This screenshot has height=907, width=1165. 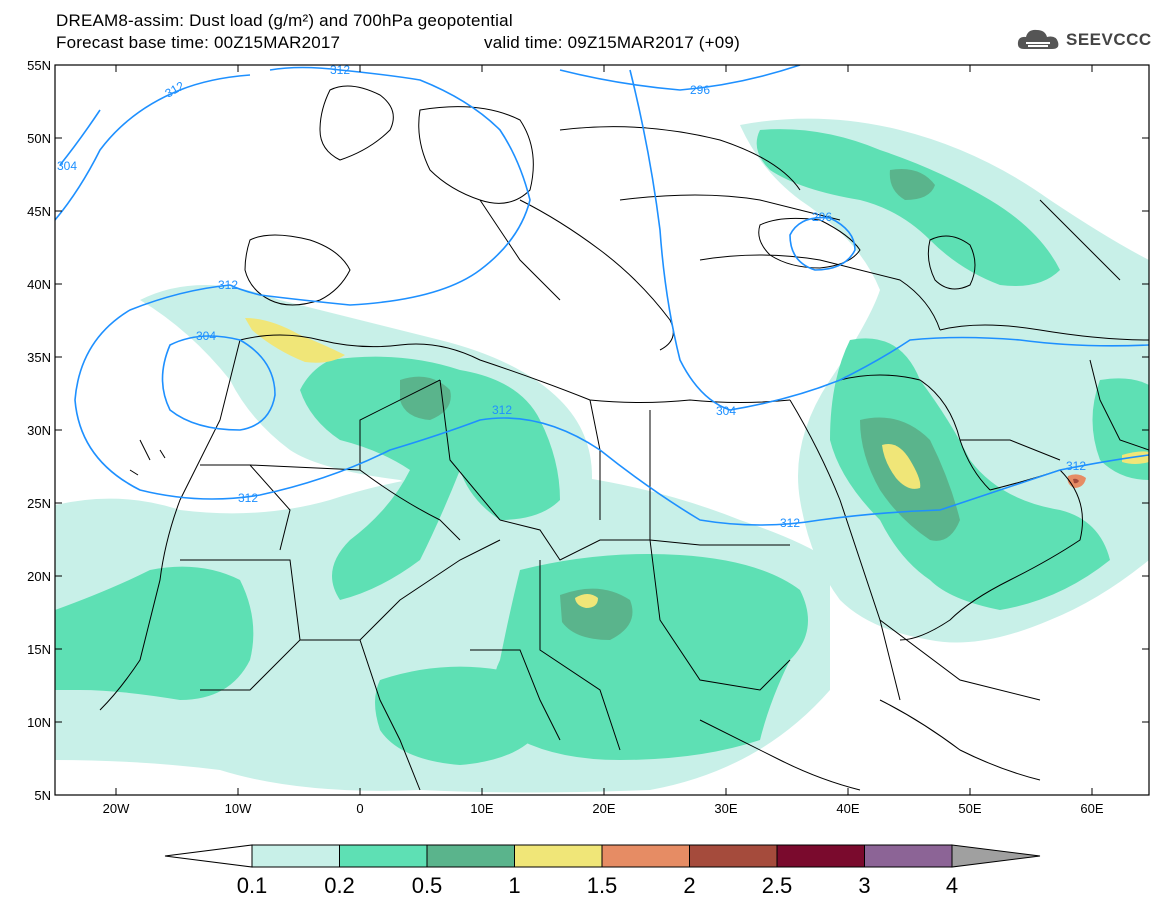 I want to click on longitude-label: 10W, so click(x=238, y=808).